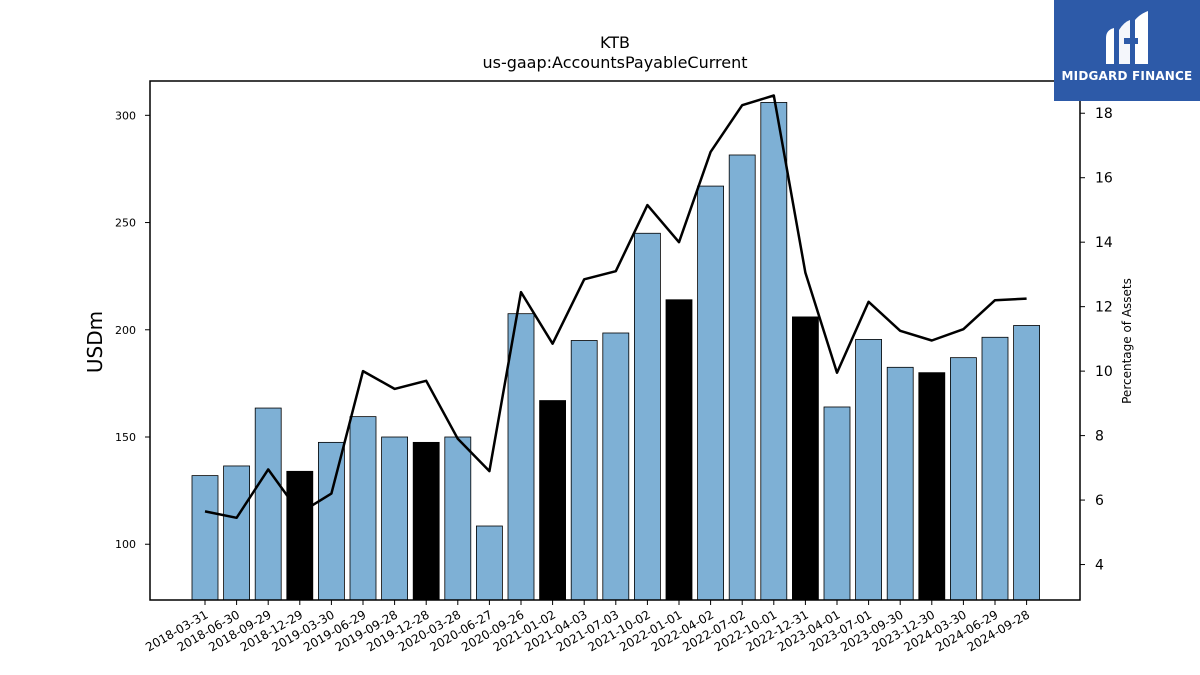 This screenshot has width=1200, height=675. Describe the element at coordinates (125, 115) in the screenshot. I see `y-tick-label: 300` at that location.